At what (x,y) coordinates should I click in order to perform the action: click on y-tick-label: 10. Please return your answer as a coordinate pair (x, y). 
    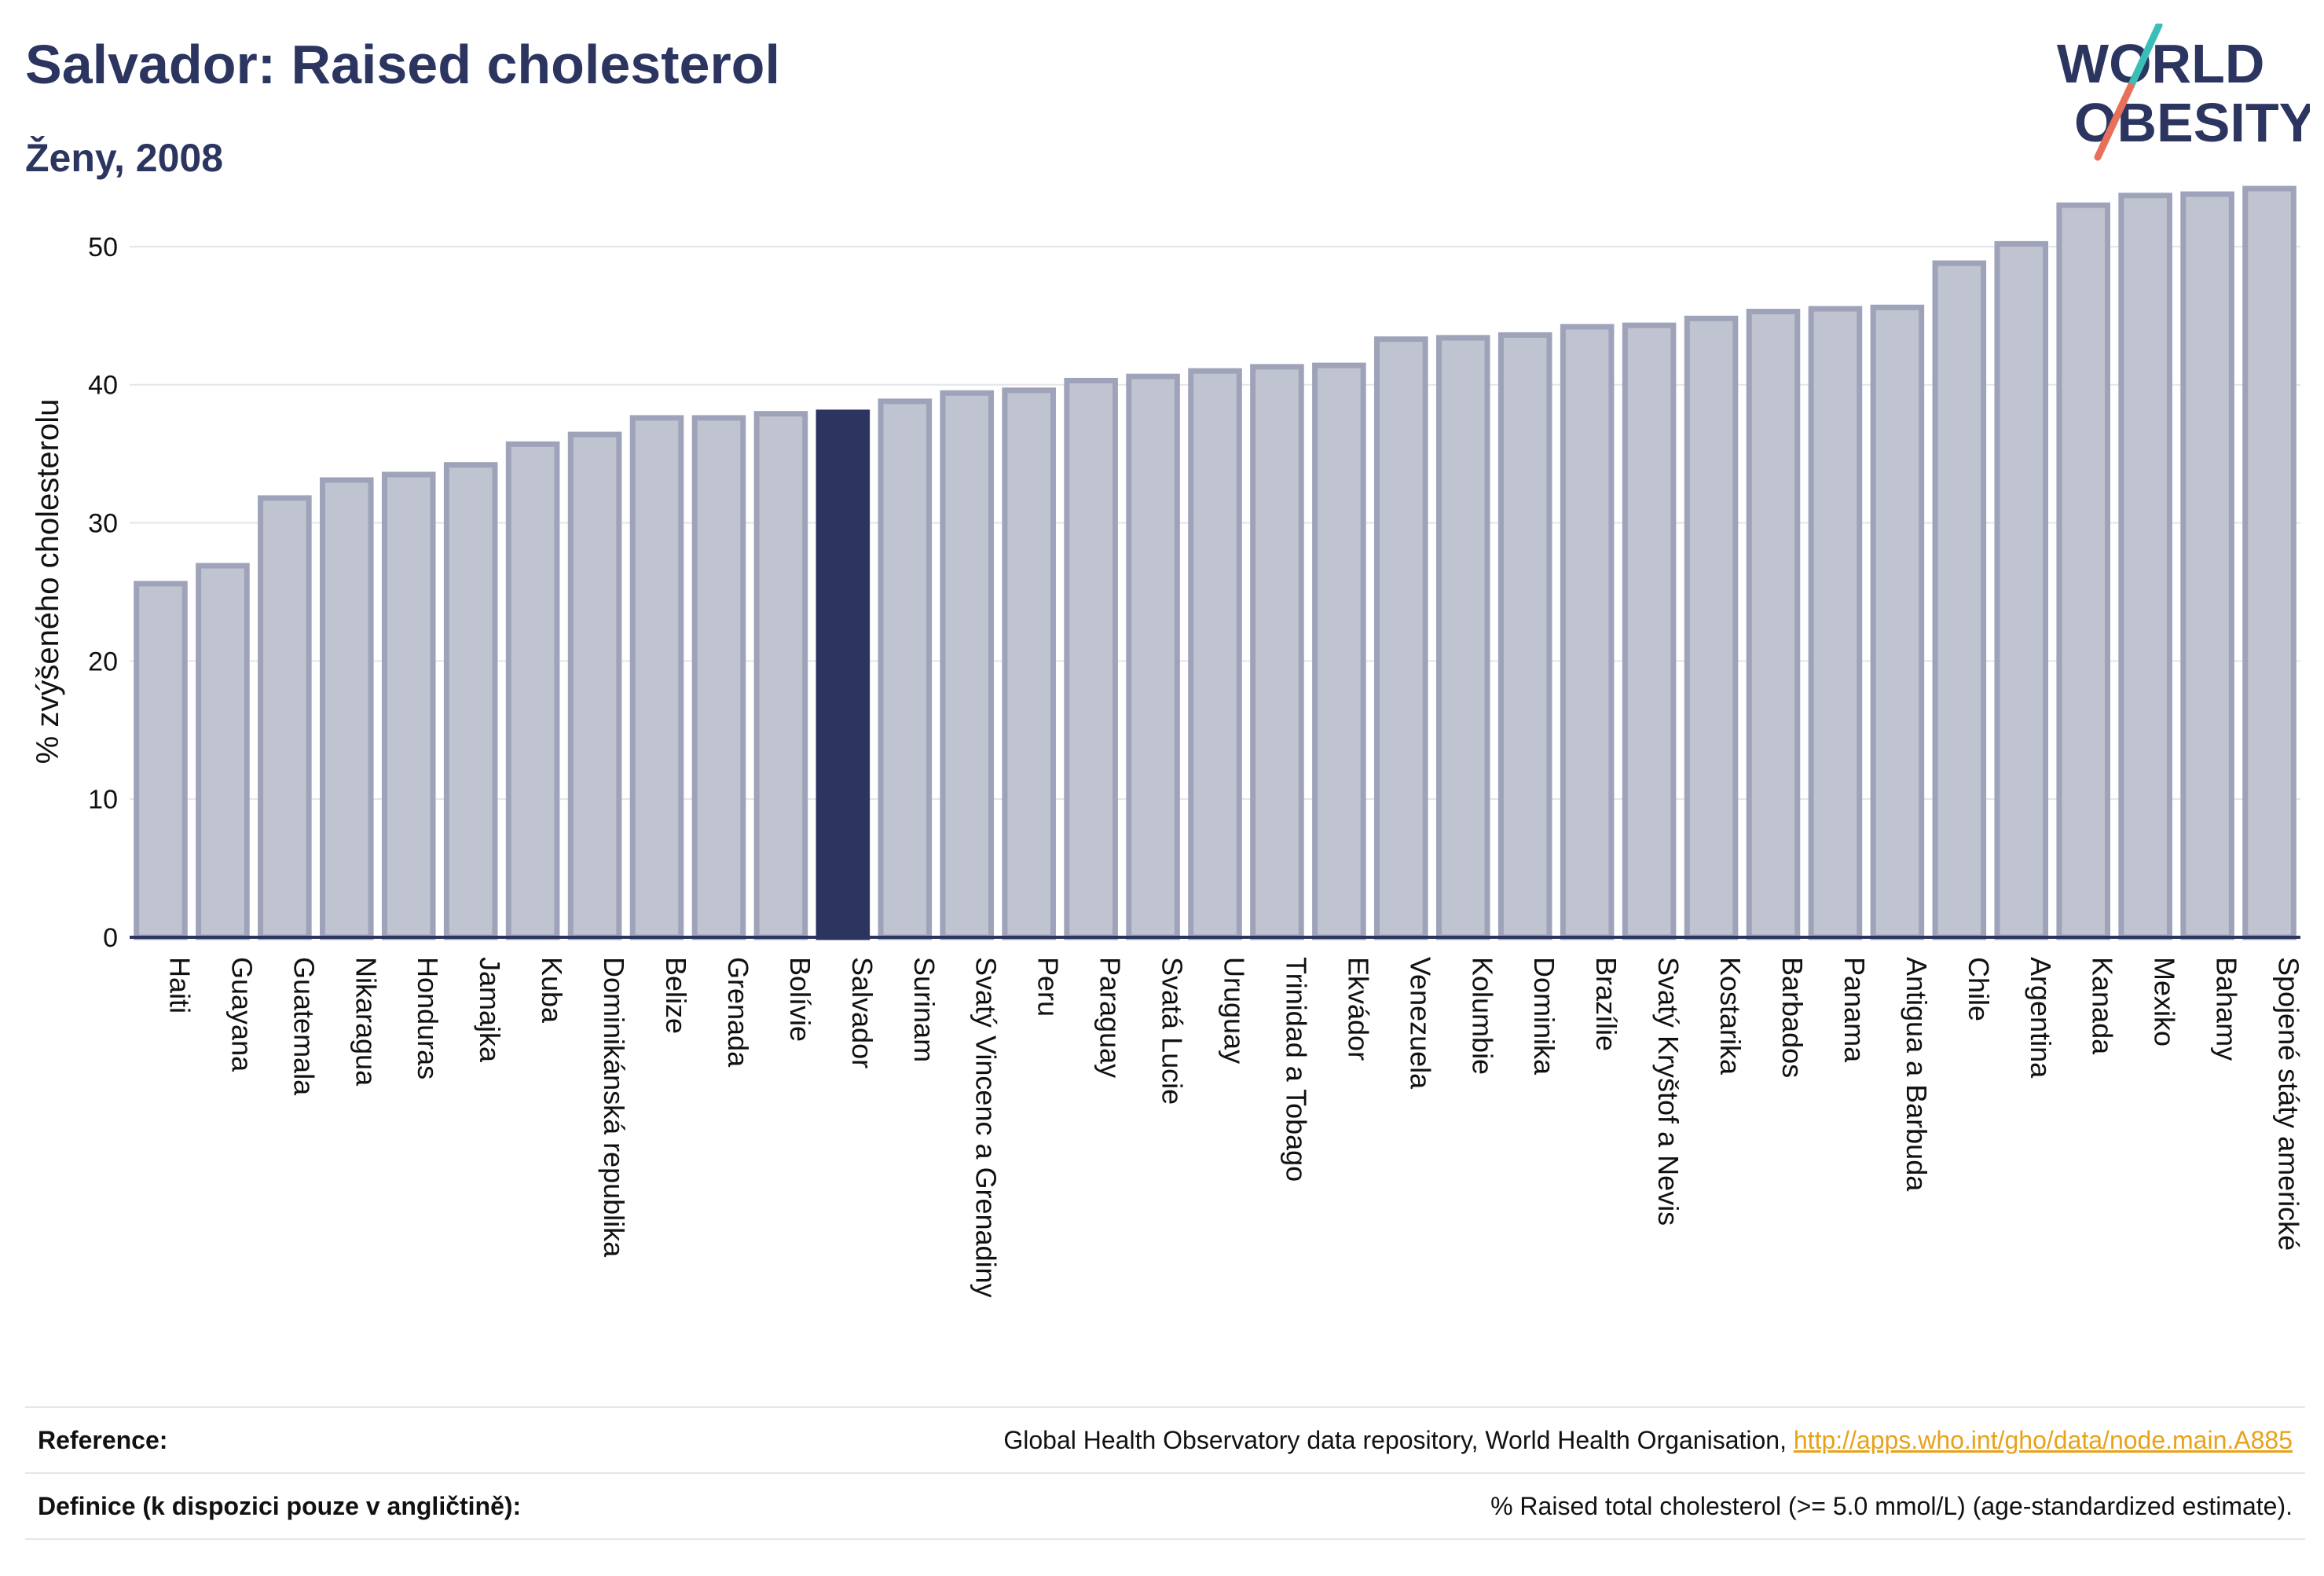
    Looking at the image, I should click on (103, 800).